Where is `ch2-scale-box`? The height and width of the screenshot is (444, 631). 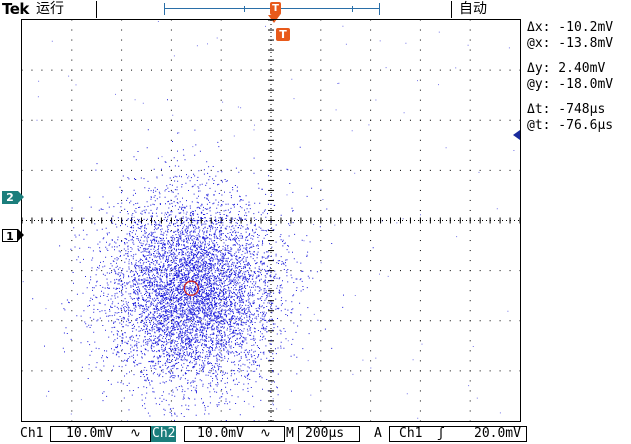 ch2-scale-box is located at coordinates (234, 434).